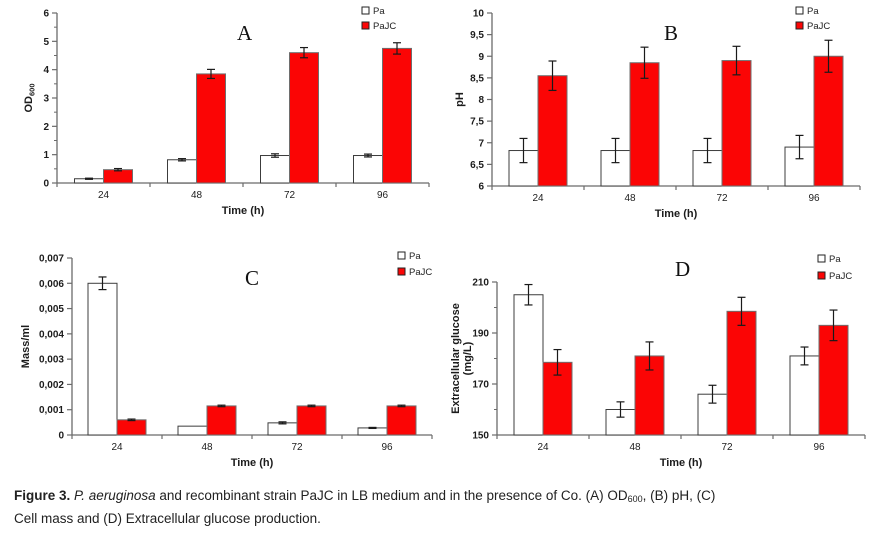 Image resolution: width=877 pixels, height=538 pixels. I want to click on y-axis-title: Extracellular glucose, so click(456, 358).